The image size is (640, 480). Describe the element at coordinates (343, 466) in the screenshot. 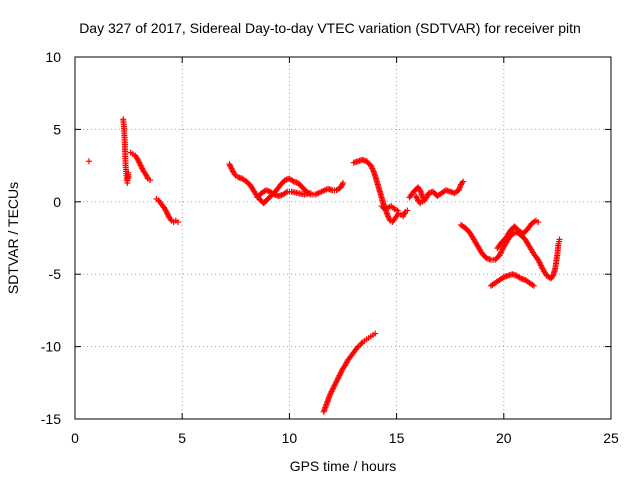

I see `x-axis-label: GPS time / hours` at that location.